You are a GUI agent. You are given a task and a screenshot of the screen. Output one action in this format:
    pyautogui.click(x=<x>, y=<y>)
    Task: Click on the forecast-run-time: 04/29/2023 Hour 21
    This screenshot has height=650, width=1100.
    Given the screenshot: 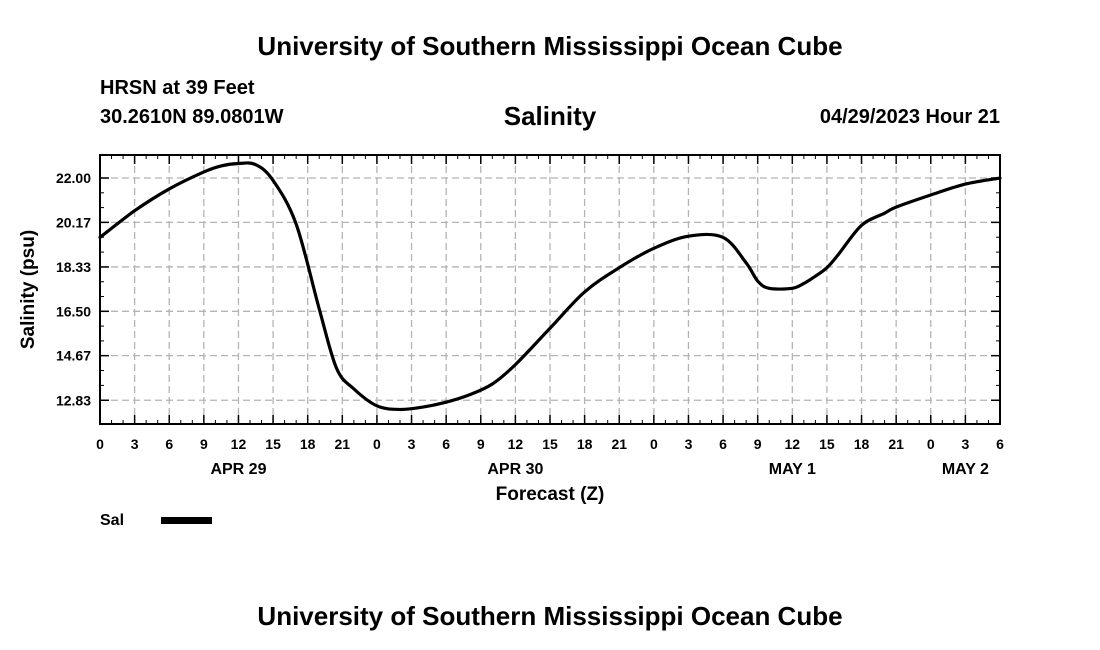 What is the action you would take?
    pyautogui.click(x=909, y=117)
    